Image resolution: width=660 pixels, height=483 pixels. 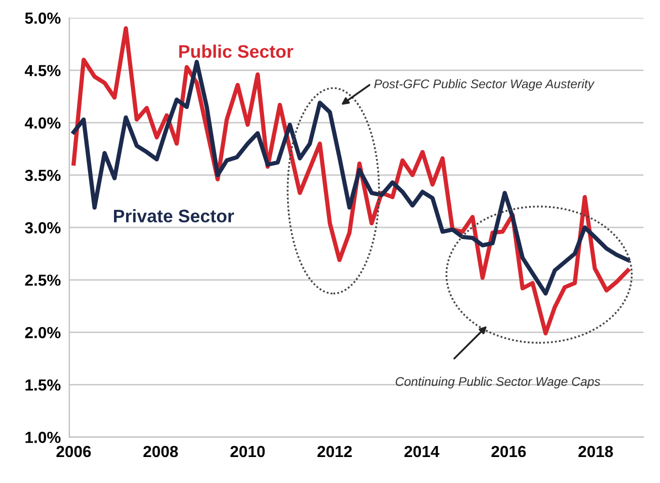 I want to click on x-tick-label: 2006, so click(x=73, y=452).